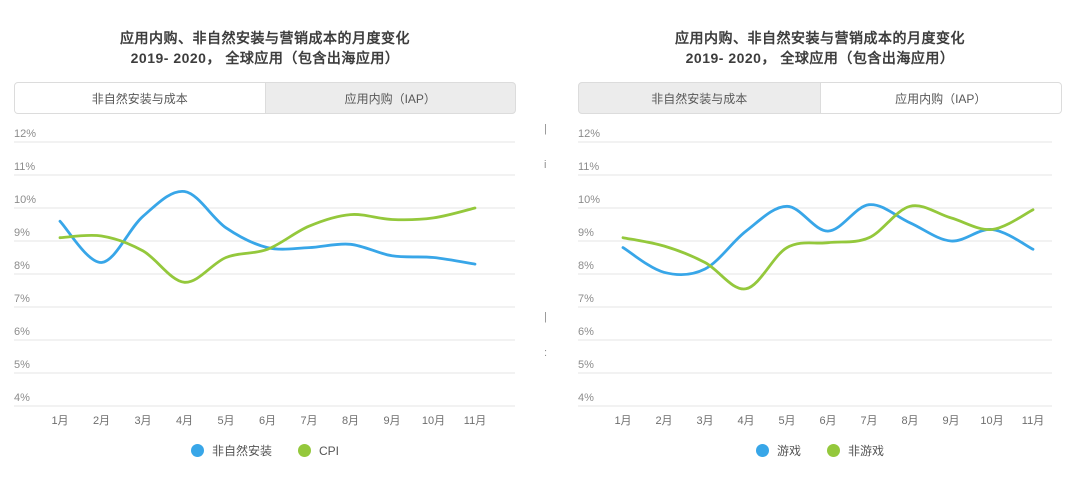  I want to click on chart-legend: 非自然安装 CPI, so click(265, 450).